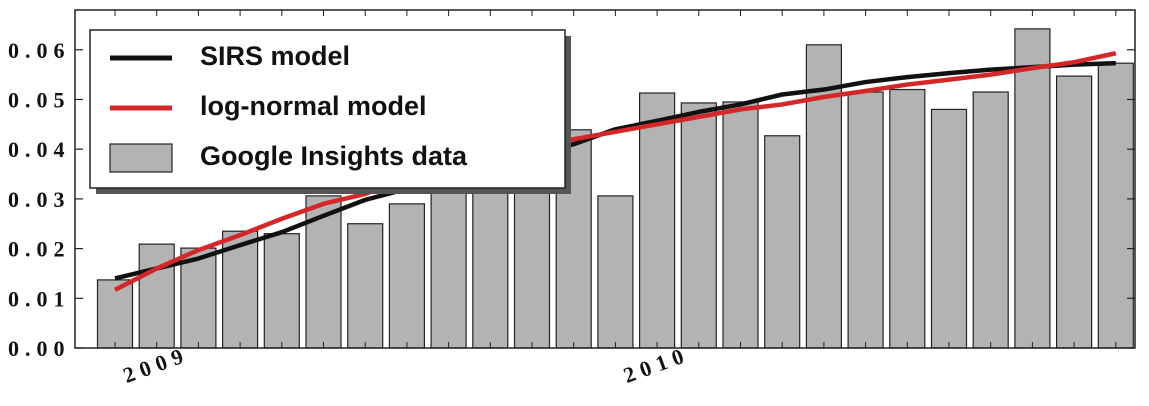 The height and width of the screenshot is (406, 1149). I want to click on y-tick-label: 0.01, so click(39, 298).